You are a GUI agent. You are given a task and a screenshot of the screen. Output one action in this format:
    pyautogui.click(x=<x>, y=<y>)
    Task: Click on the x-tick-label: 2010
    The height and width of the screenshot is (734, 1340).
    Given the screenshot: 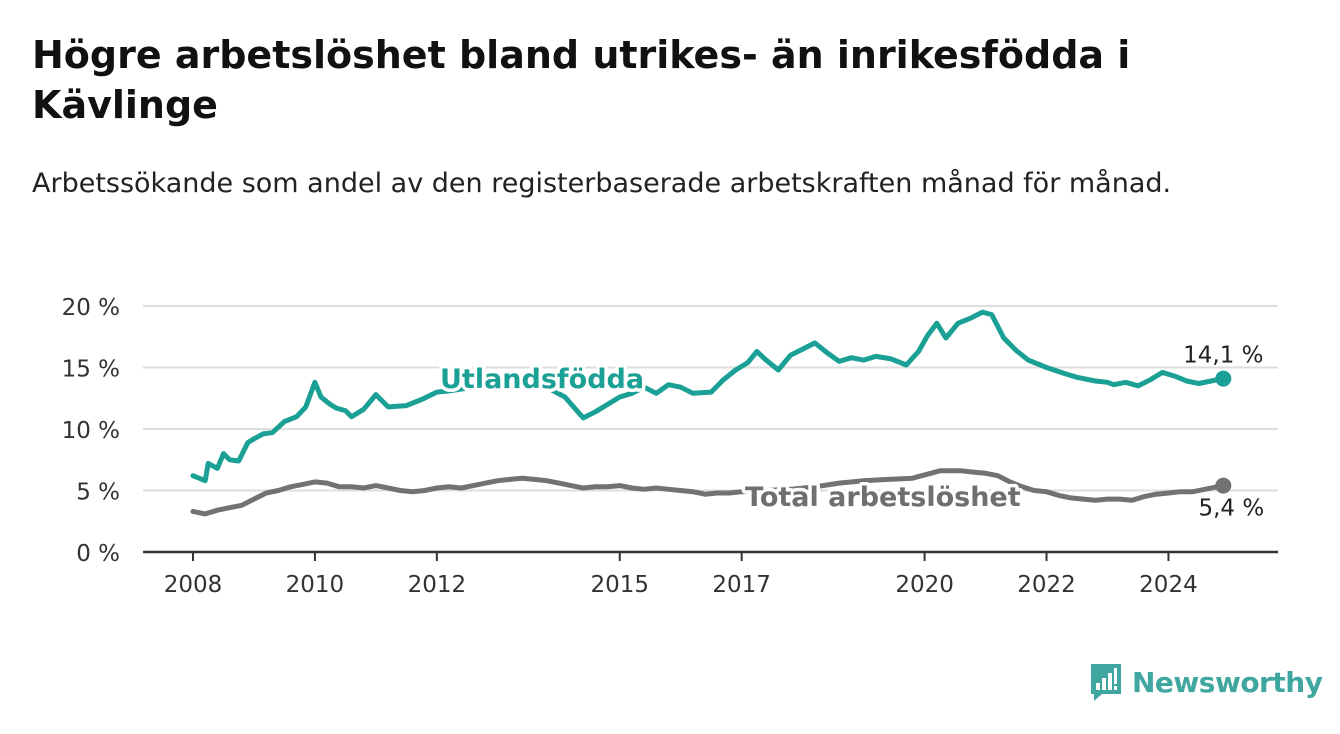 What is the action you would take?
    pyautogui.click(x=315, y=585)
    